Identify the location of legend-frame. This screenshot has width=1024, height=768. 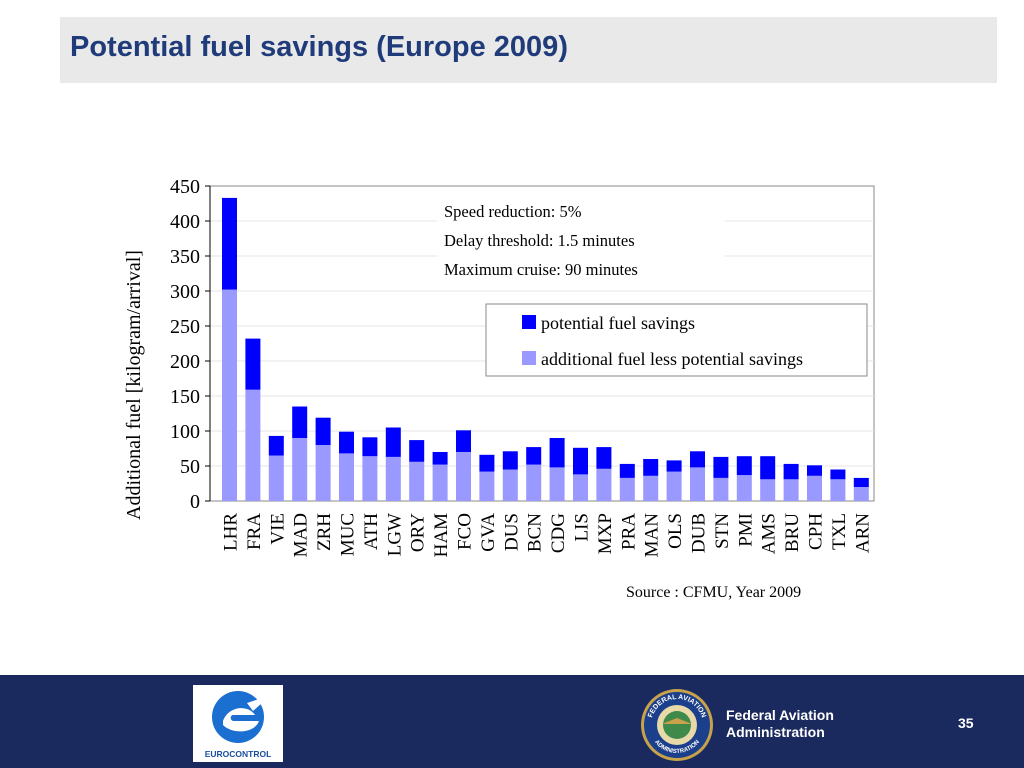
(676, 340).